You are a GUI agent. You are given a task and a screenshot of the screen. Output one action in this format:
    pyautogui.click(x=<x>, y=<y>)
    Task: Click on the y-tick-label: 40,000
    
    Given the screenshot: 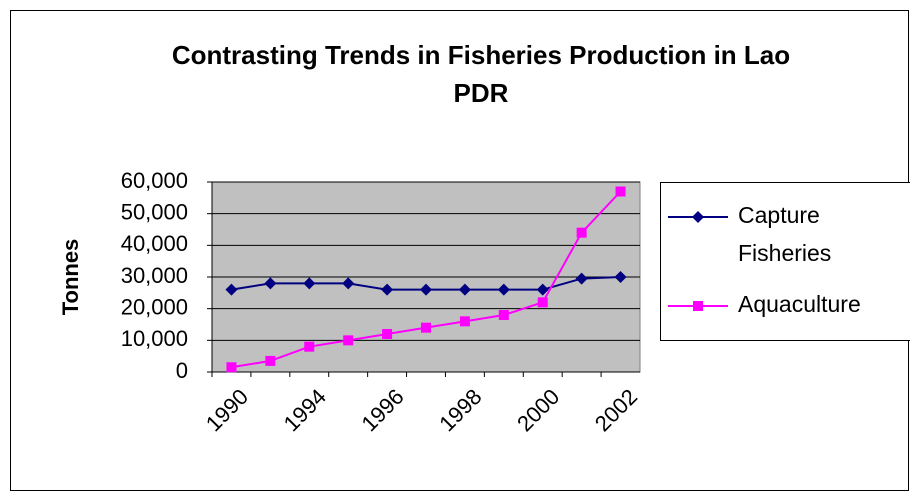 What is the action you would take?
    pyautogui.click(x=154, y=243)
    